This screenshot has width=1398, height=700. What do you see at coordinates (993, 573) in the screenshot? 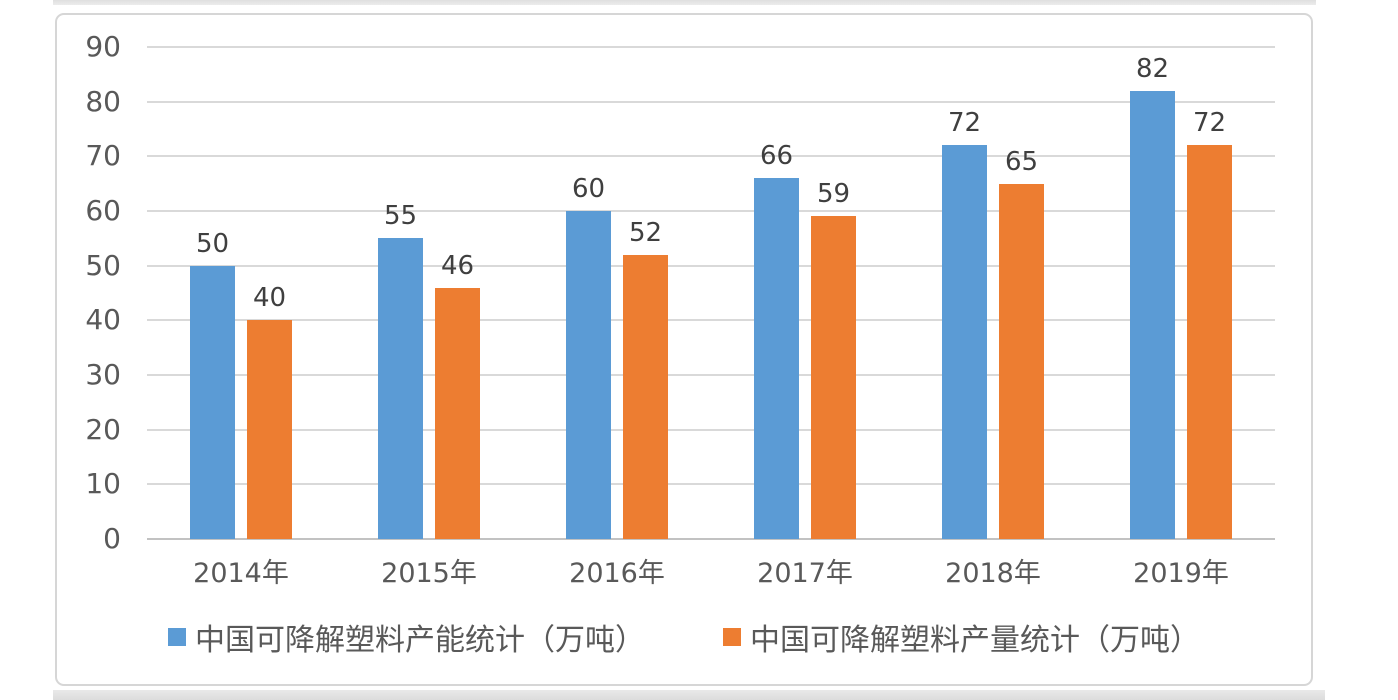
I see `x-axis-label: 2018年` at bounding box center [993, 573].